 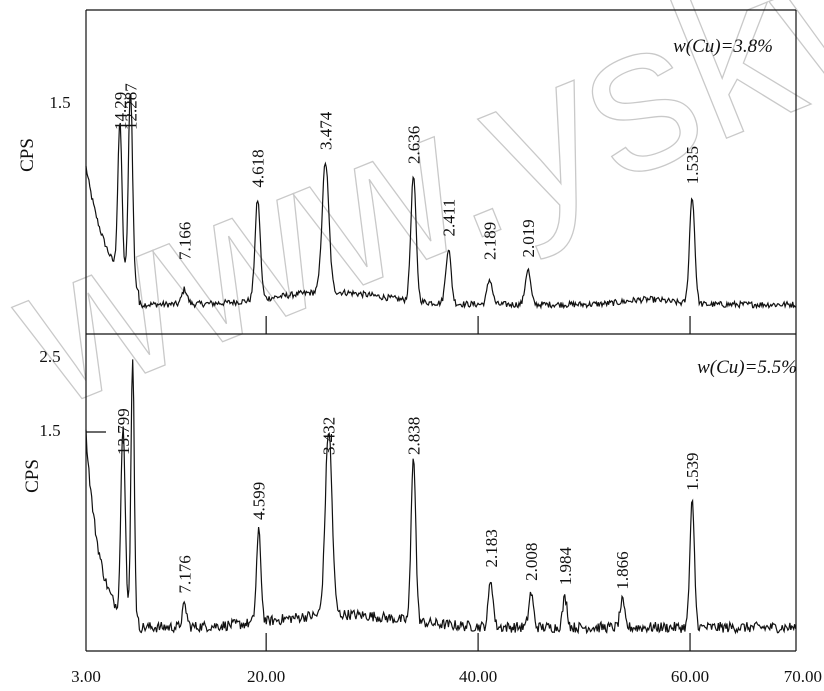 What do you see at coordinates (448, 218) in the screenshot?
I see `peak-label-top-6: 2.411` at bounding box center [448, 218].